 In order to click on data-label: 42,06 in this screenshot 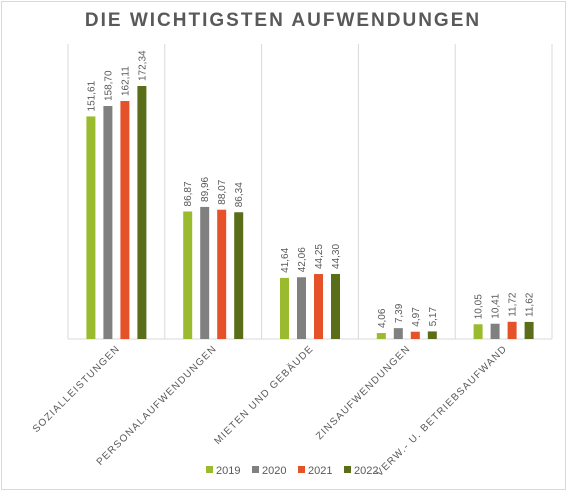, I will do `click(302, 259)`.